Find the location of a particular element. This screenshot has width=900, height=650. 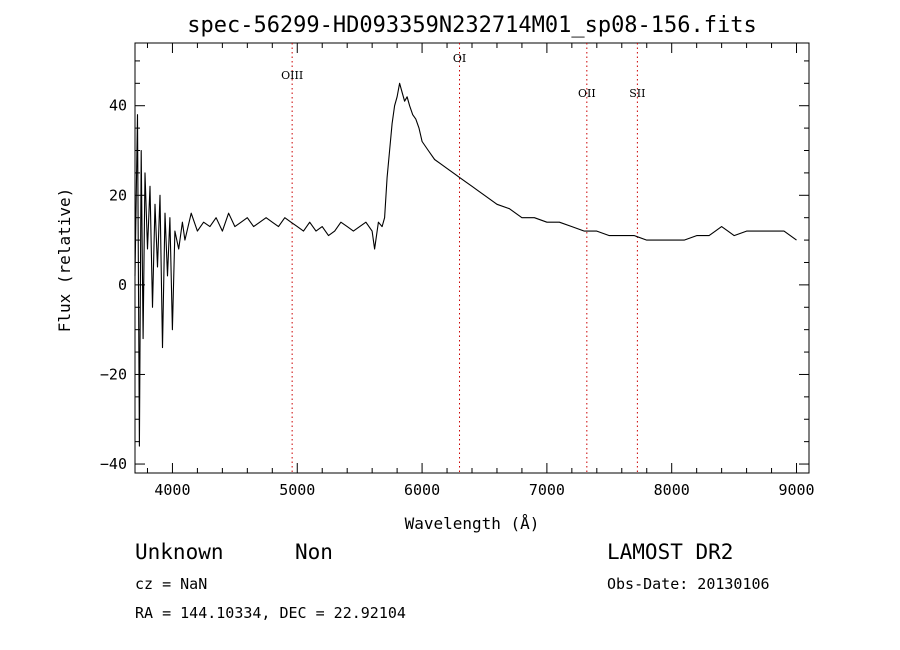

object-class: Unknown is located at coordinates (179, 552).